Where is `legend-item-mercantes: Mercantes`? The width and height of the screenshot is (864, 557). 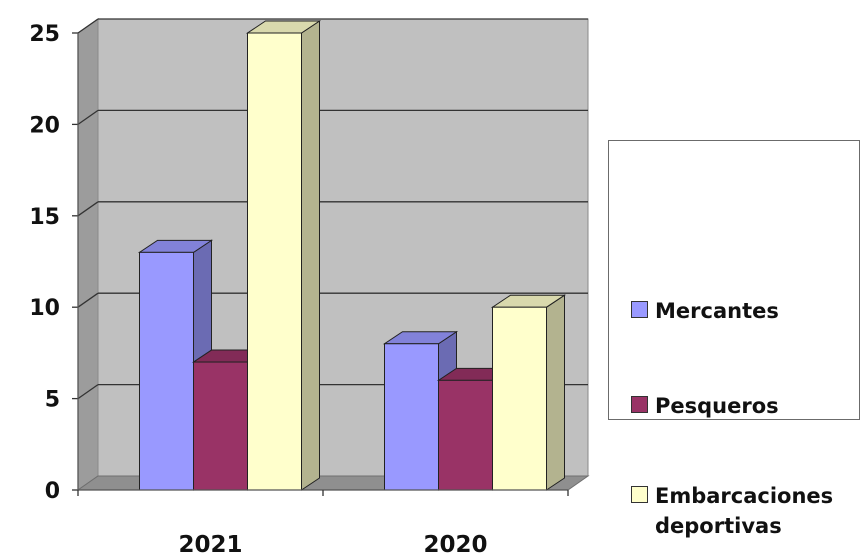 legend-item-mercantes: Mercantes is located at coordinates (705, 311).